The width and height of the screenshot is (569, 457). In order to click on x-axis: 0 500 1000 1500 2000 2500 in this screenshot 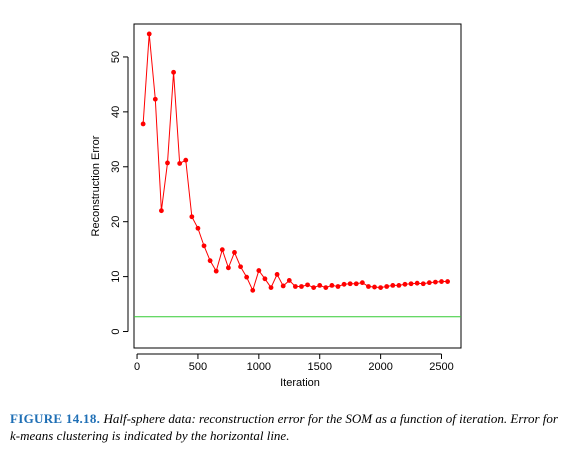, I will do `click(294, 363)`.